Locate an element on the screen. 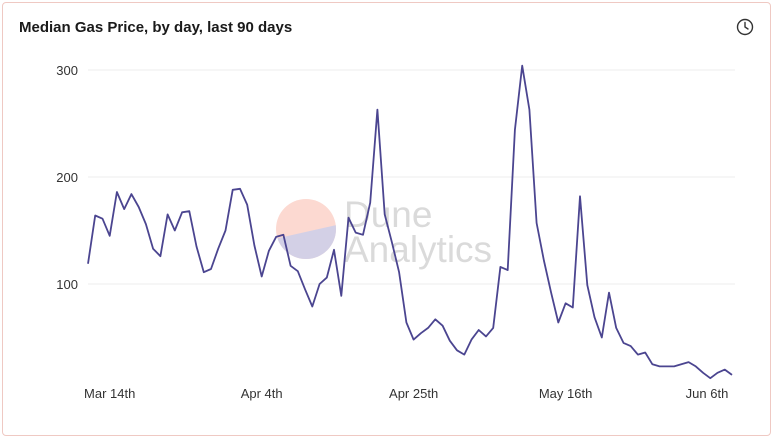 The width and height of the screenshot is (775, 446). x-tick-label: May 16th is located at coordinates (565, 393).